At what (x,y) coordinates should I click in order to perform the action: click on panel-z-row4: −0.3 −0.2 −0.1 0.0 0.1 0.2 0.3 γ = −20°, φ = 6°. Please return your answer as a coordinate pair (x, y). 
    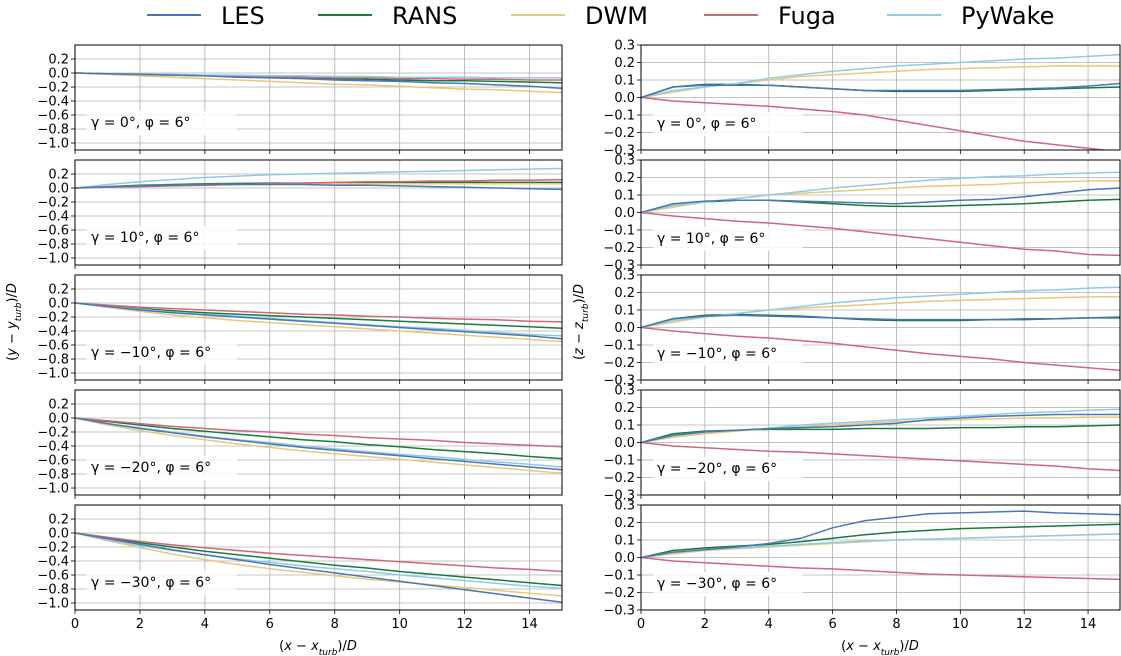
    Looking at the image, I should click on (862, 444).